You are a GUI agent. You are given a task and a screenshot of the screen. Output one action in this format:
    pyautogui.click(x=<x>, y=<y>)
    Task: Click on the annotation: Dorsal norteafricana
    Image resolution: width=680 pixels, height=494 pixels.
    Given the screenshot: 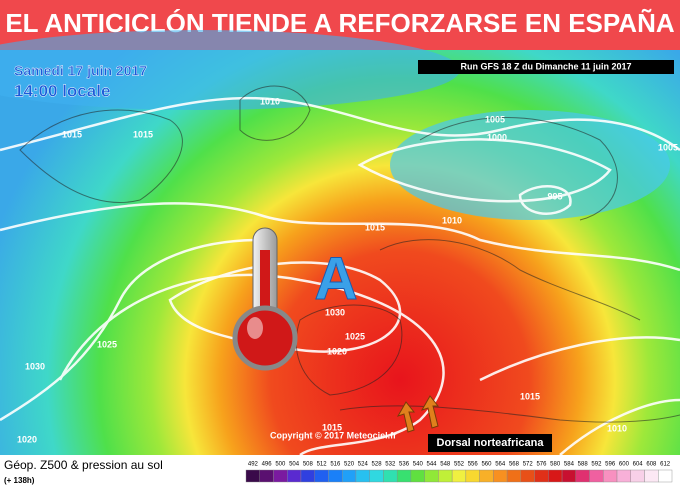 What is the action you would take?
    pyautogui.click(x=491, y=443)
    